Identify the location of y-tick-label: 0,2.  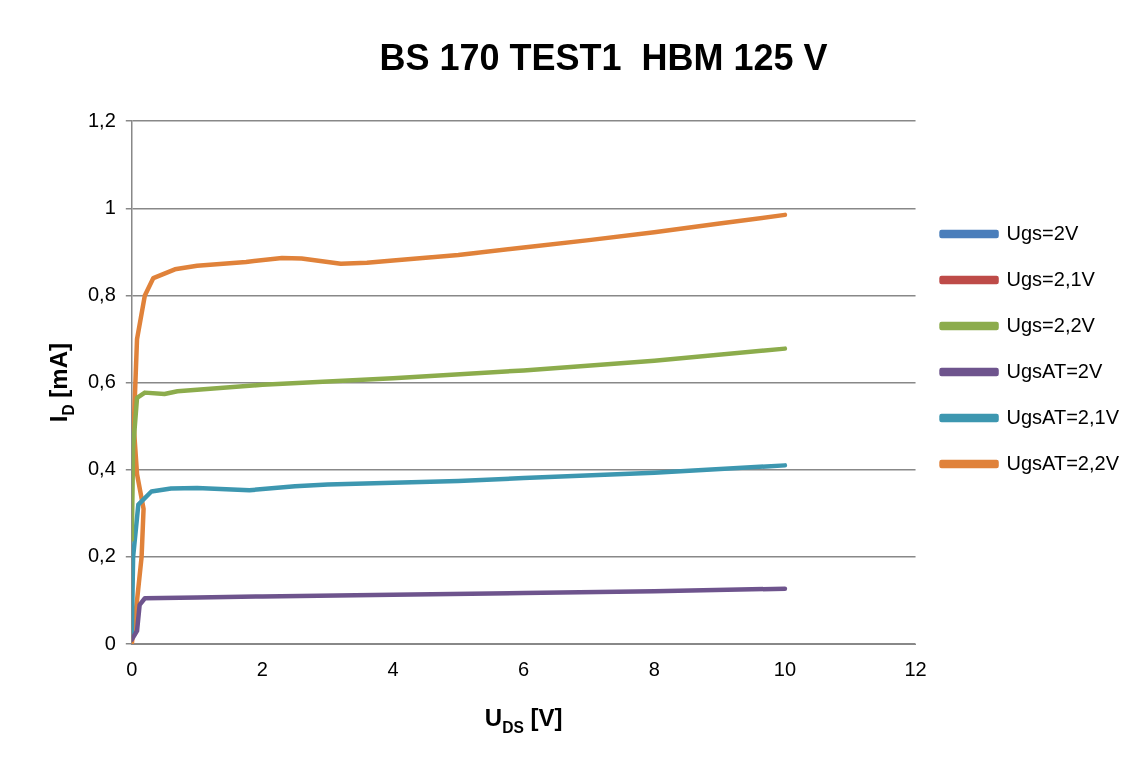
(101, 555).